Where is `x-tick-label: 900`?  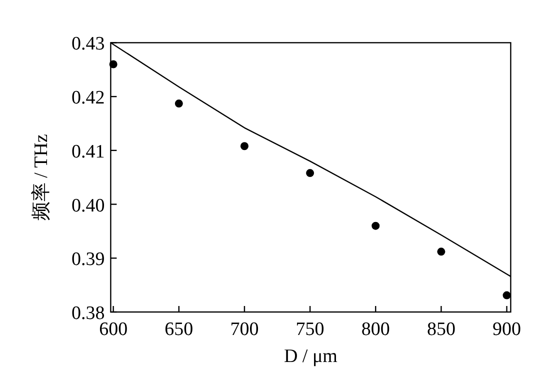
x-tick-label: 900 is located at coordinates (507, 329).